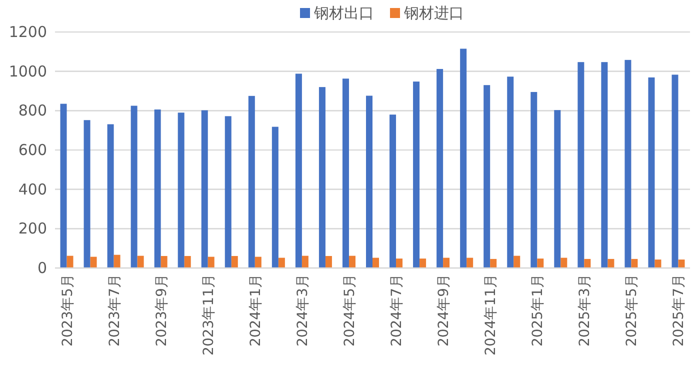 The width and height of the screenshot is (700, 376). Describe the element at coordinates (538, 310) in the screenshot. I see `x-tick-label: 2025年1月` at that location.